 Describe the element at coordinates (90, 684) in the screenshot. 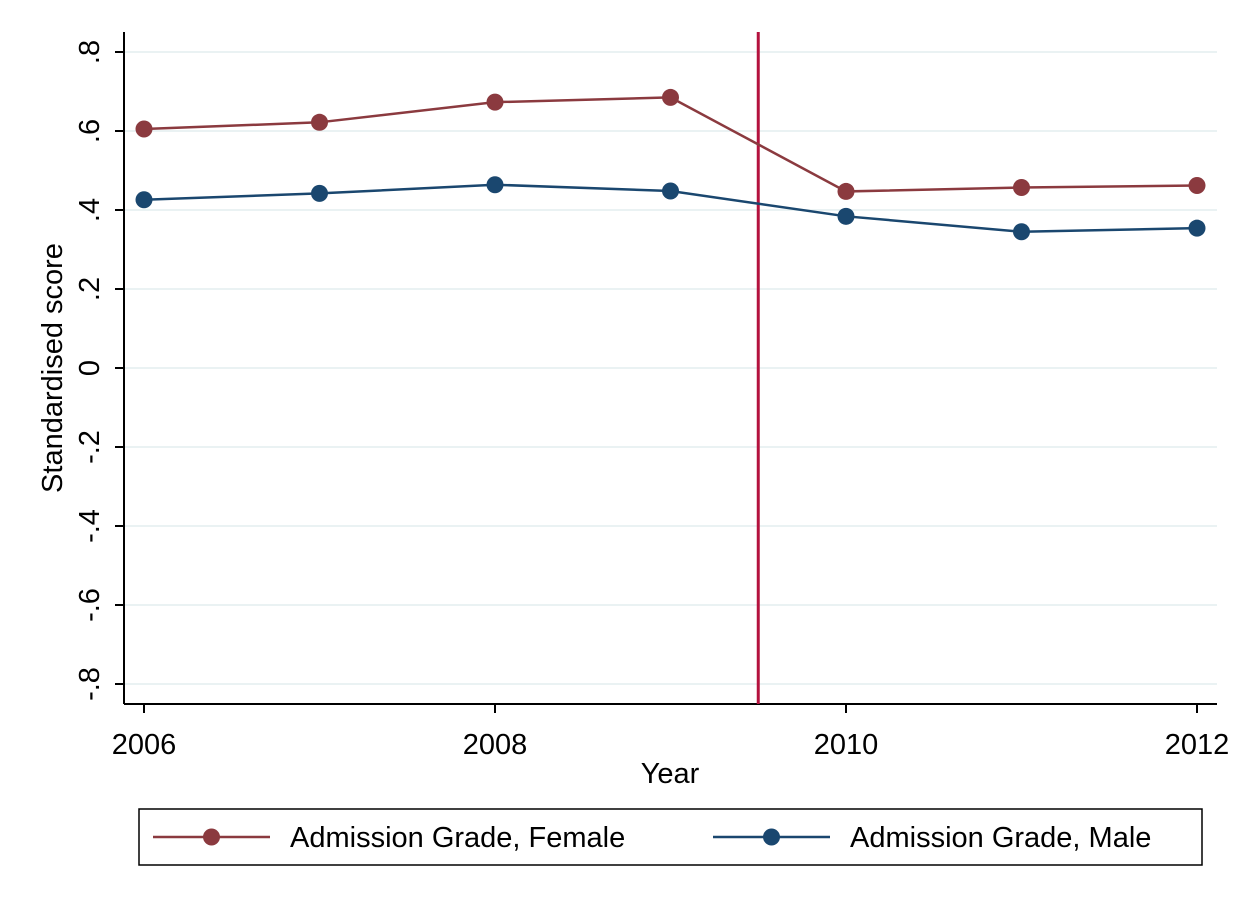

I see `y-tick-label: -.8` at that location.